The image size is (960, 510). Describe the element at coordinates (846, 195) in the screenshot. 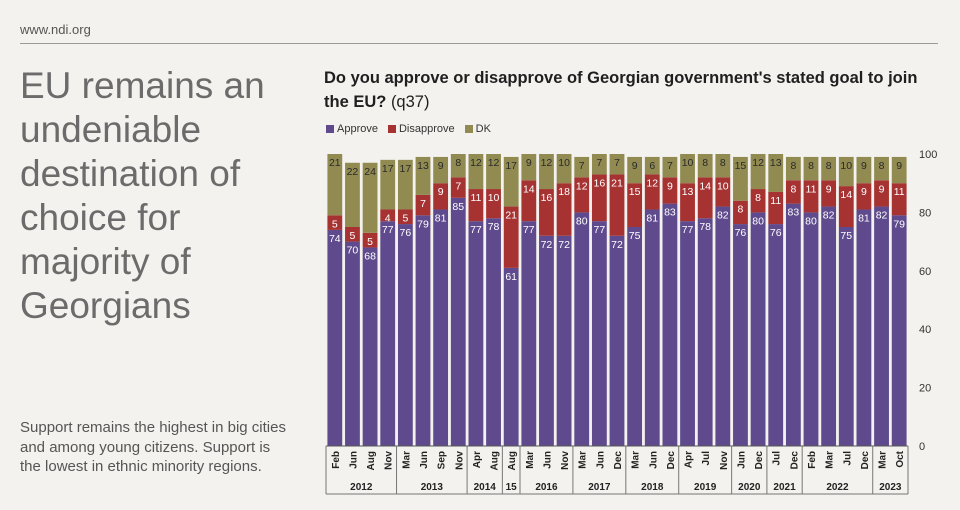

I see `data-label-disapprove: 14` at that location.